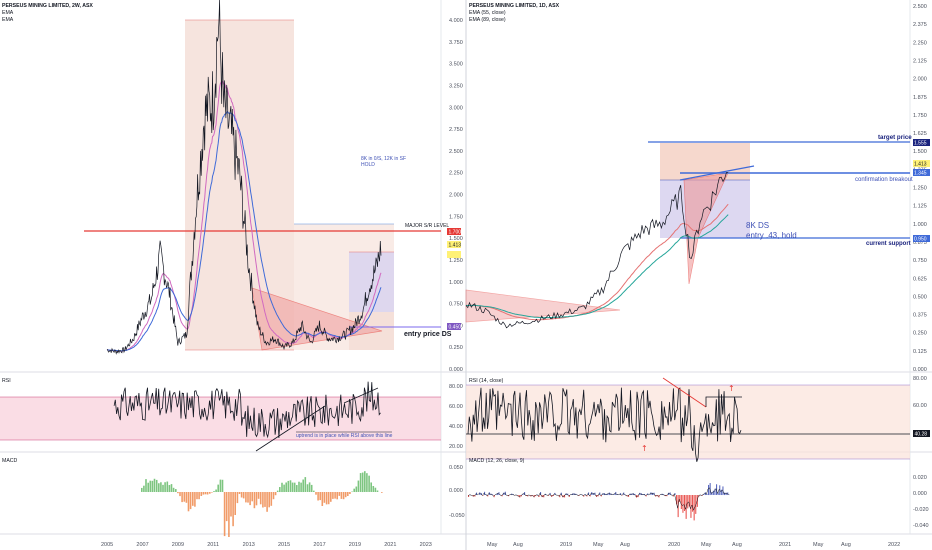  What do you see at coordinates (497, 461) in the screenshot?
I see `right-macd-title: MACD (12, 26, close, 9)` at bounding box center [497, 461].